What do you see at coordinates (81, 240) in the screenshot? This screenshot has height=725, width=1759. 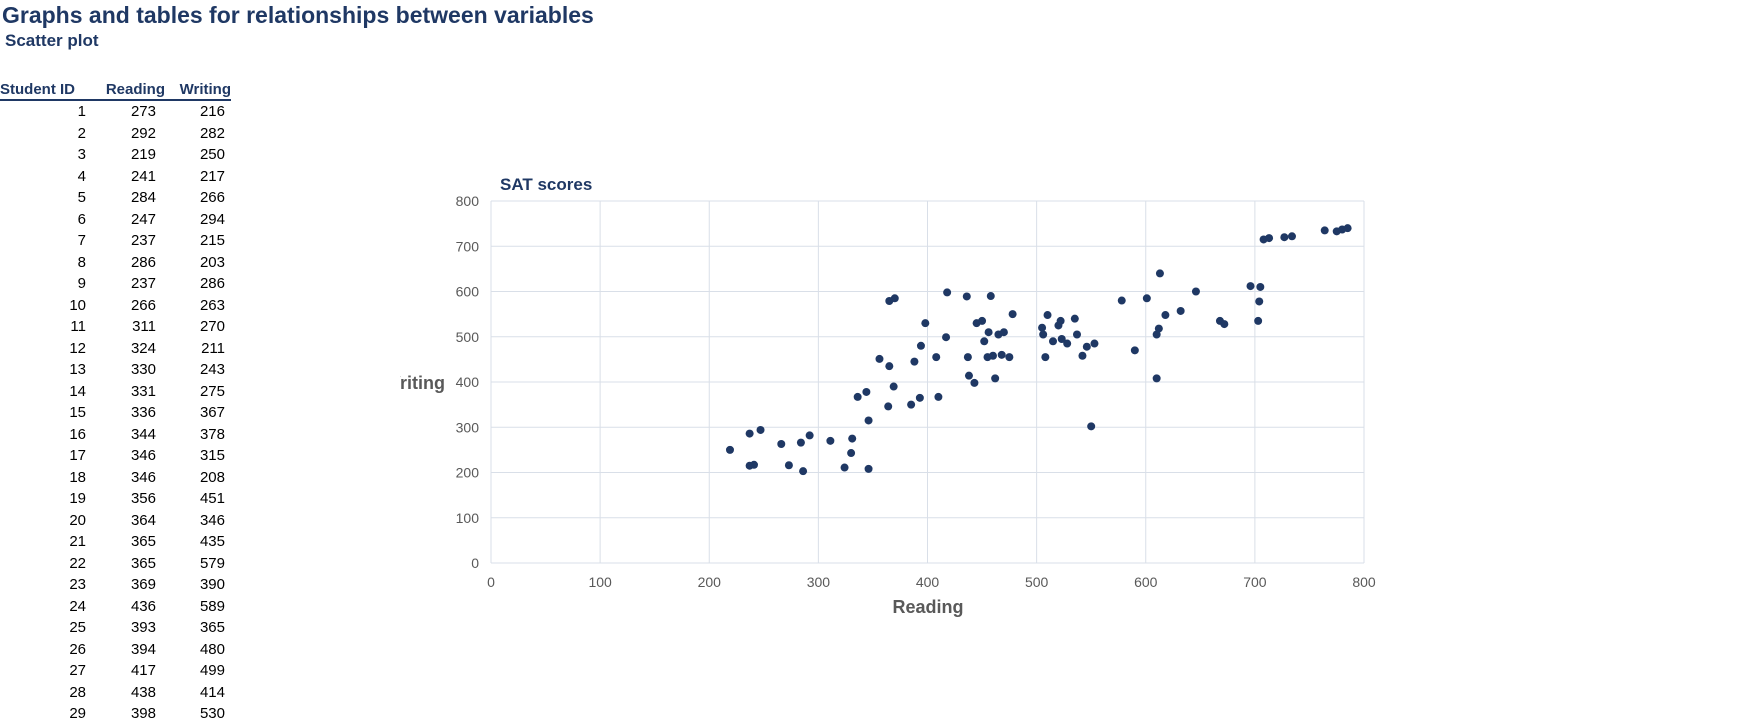 I see `cell-student-id: 7` at bounding box center [81, 240].